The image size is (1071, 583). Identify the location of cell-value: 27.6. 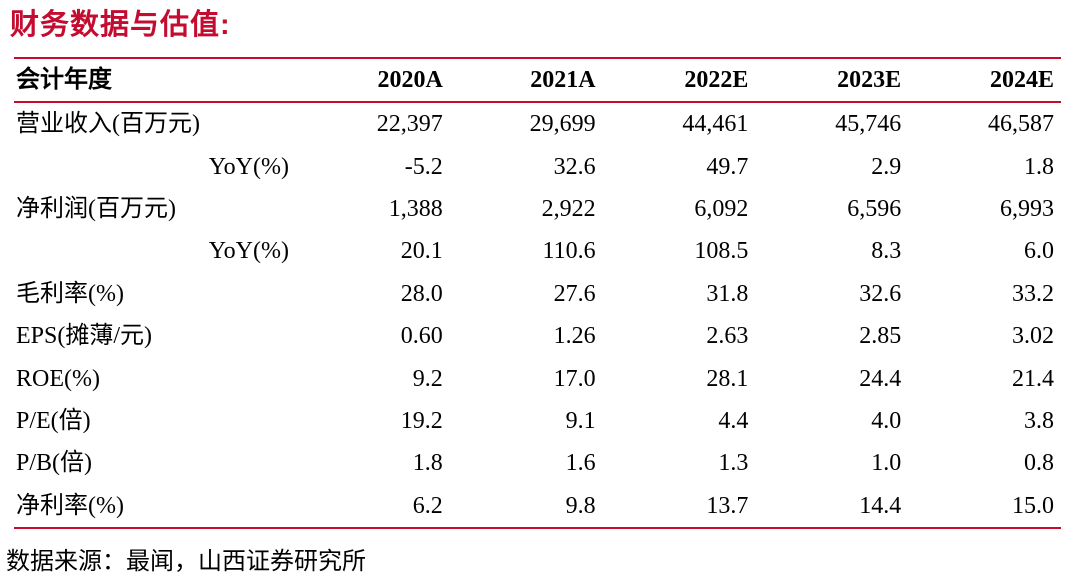
(574, 293).